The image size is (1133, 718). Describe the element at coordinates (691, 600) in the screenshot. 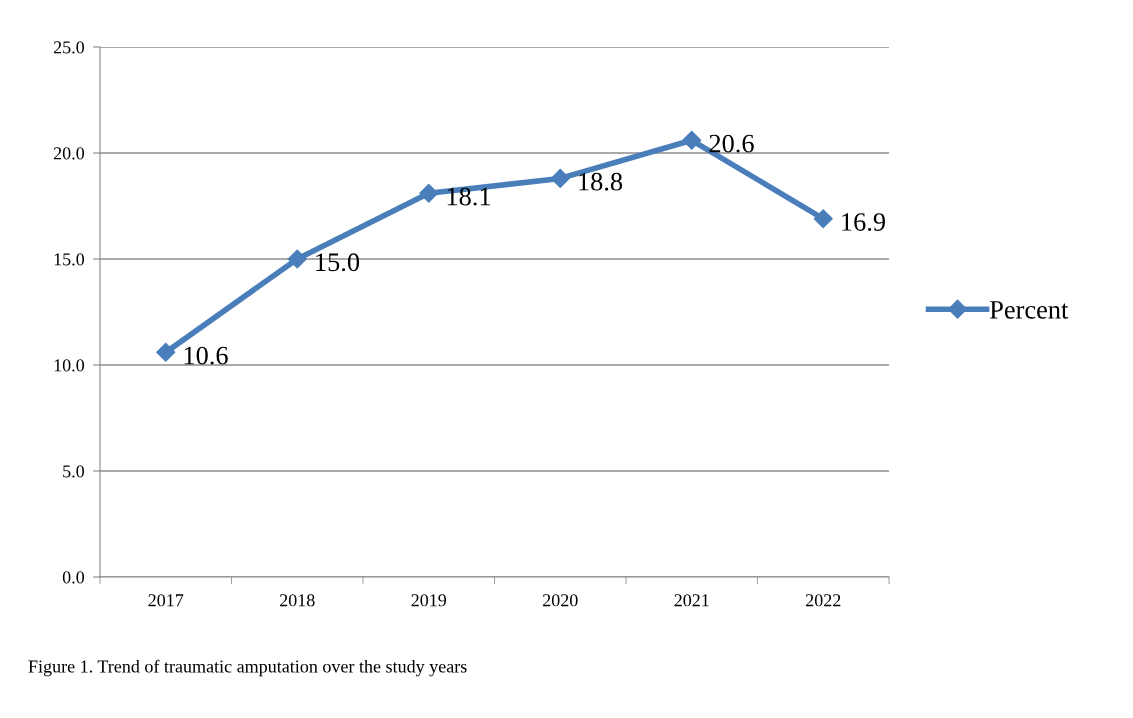

I see `x-tick-label: 2021` at that location.